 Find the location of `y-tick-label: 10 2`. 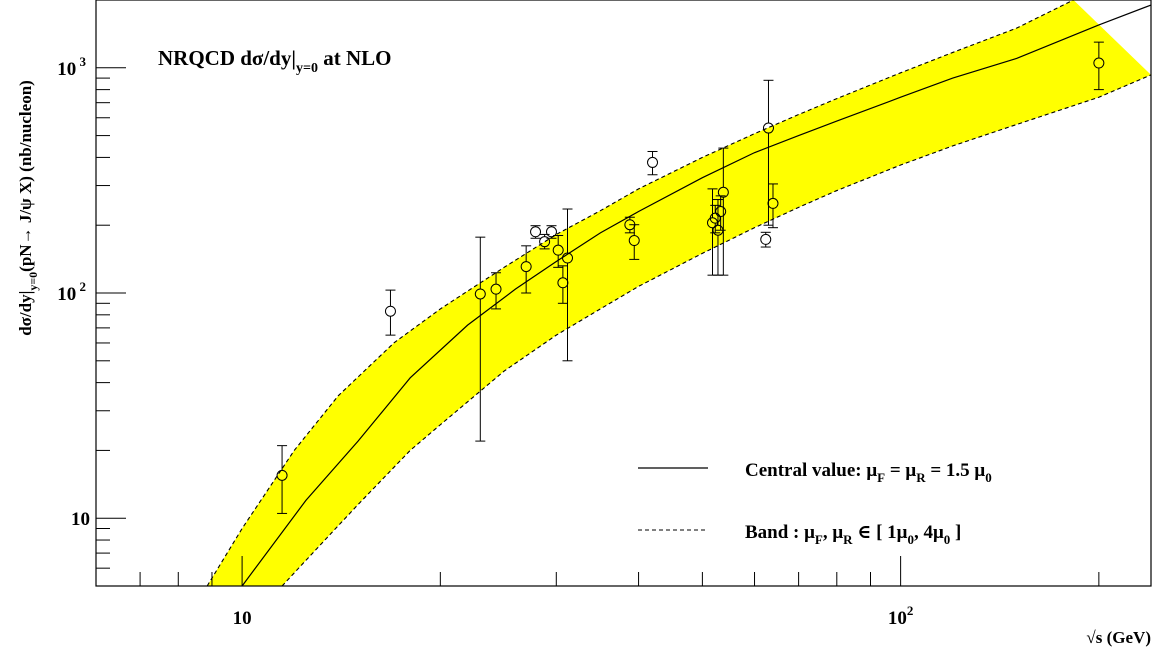

y-tick-label: 10 2 is located at coordinates (71, 292).